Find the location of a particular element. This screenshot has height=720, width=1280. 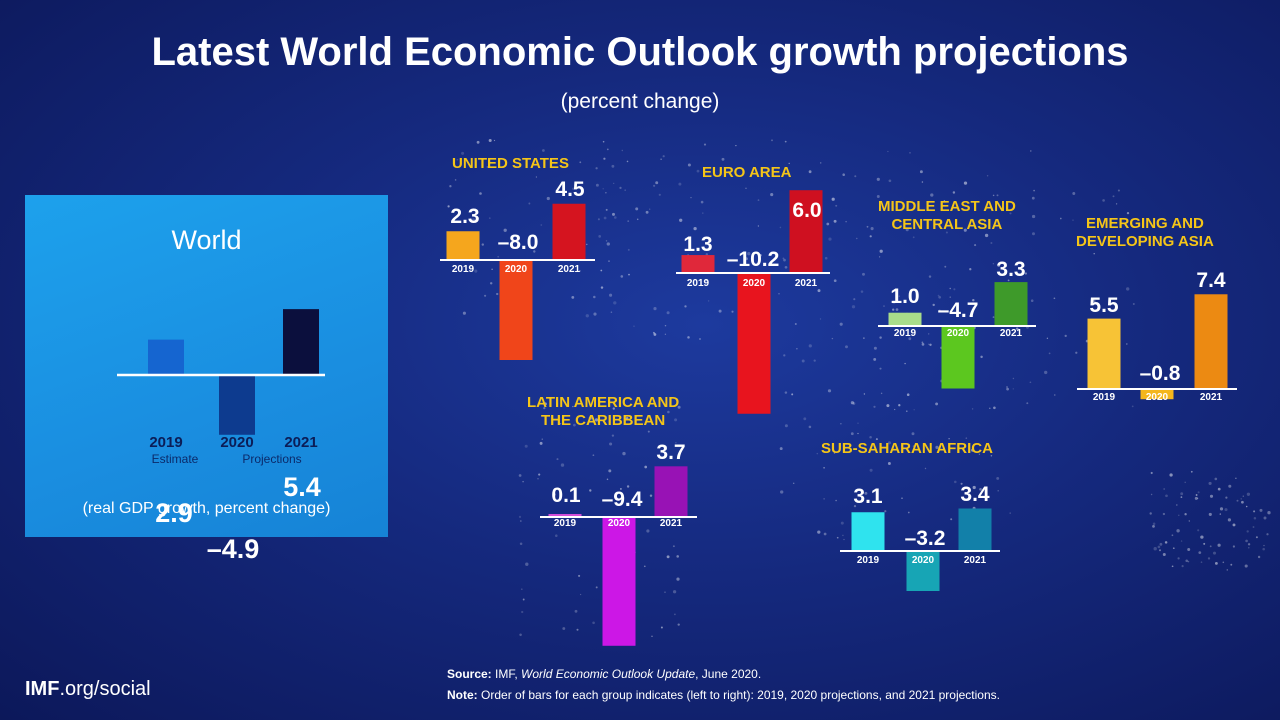

note-label: Note: is located at coordinates (462, 695).